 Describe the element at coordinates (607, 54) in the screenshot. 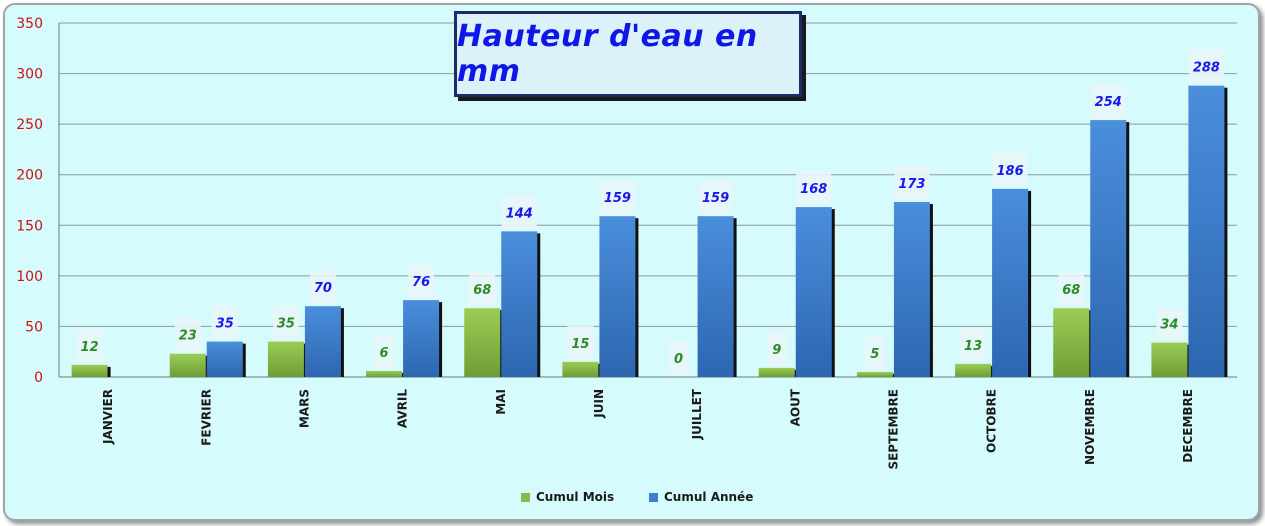

I see `chart-title: Hauteur d'eau en mm` at that location.